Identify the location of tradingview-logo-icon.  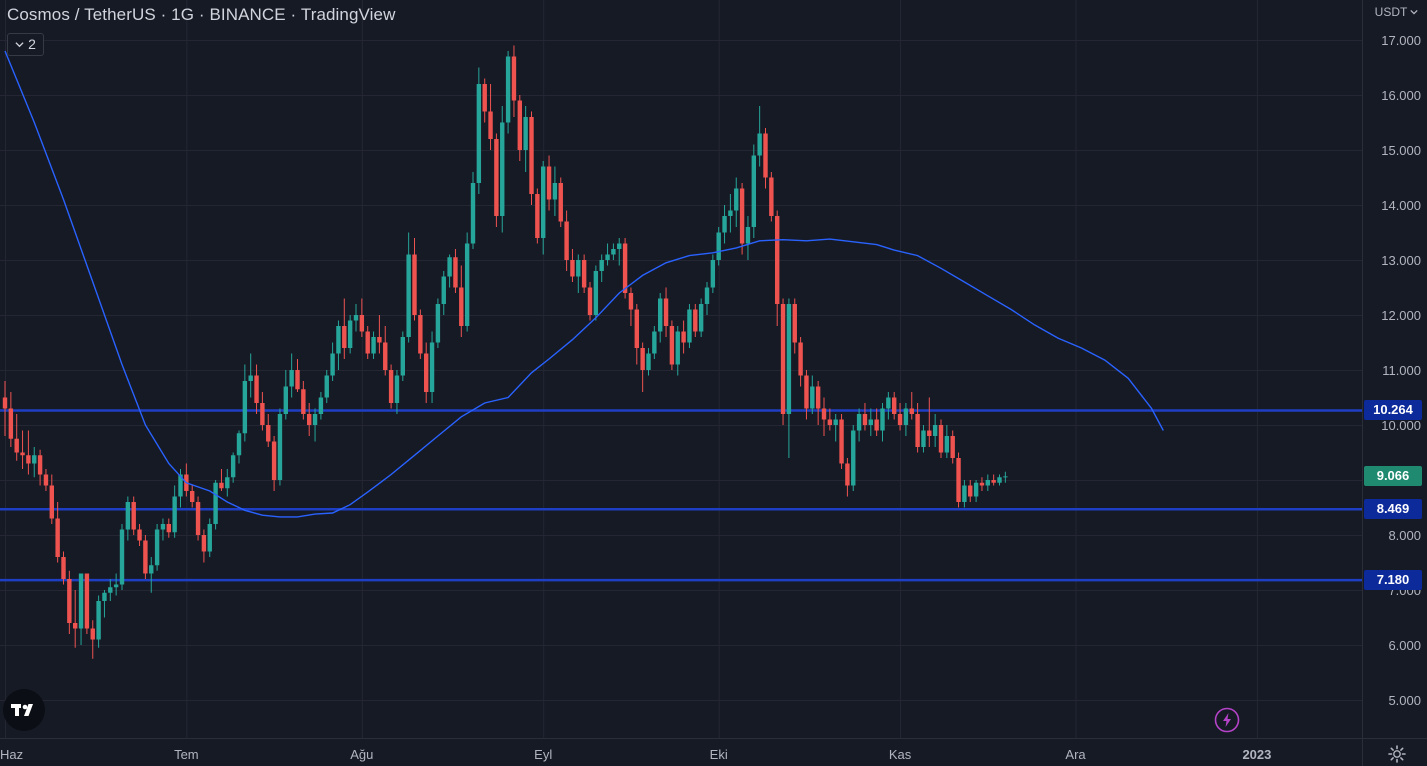
(24, 710).